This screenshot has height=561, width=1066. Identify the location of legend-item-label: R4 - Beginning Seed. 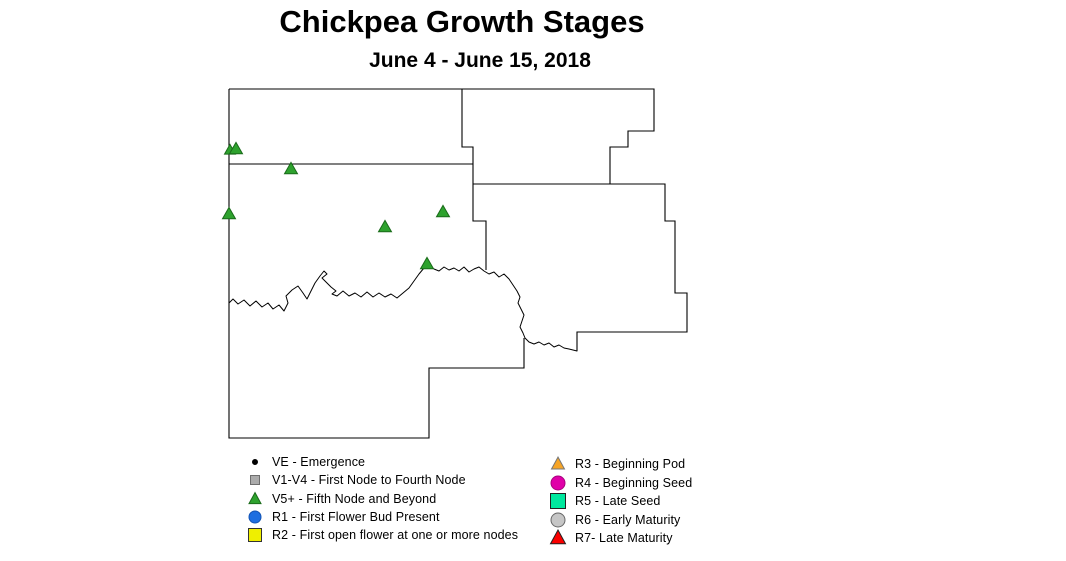
(634, 482).